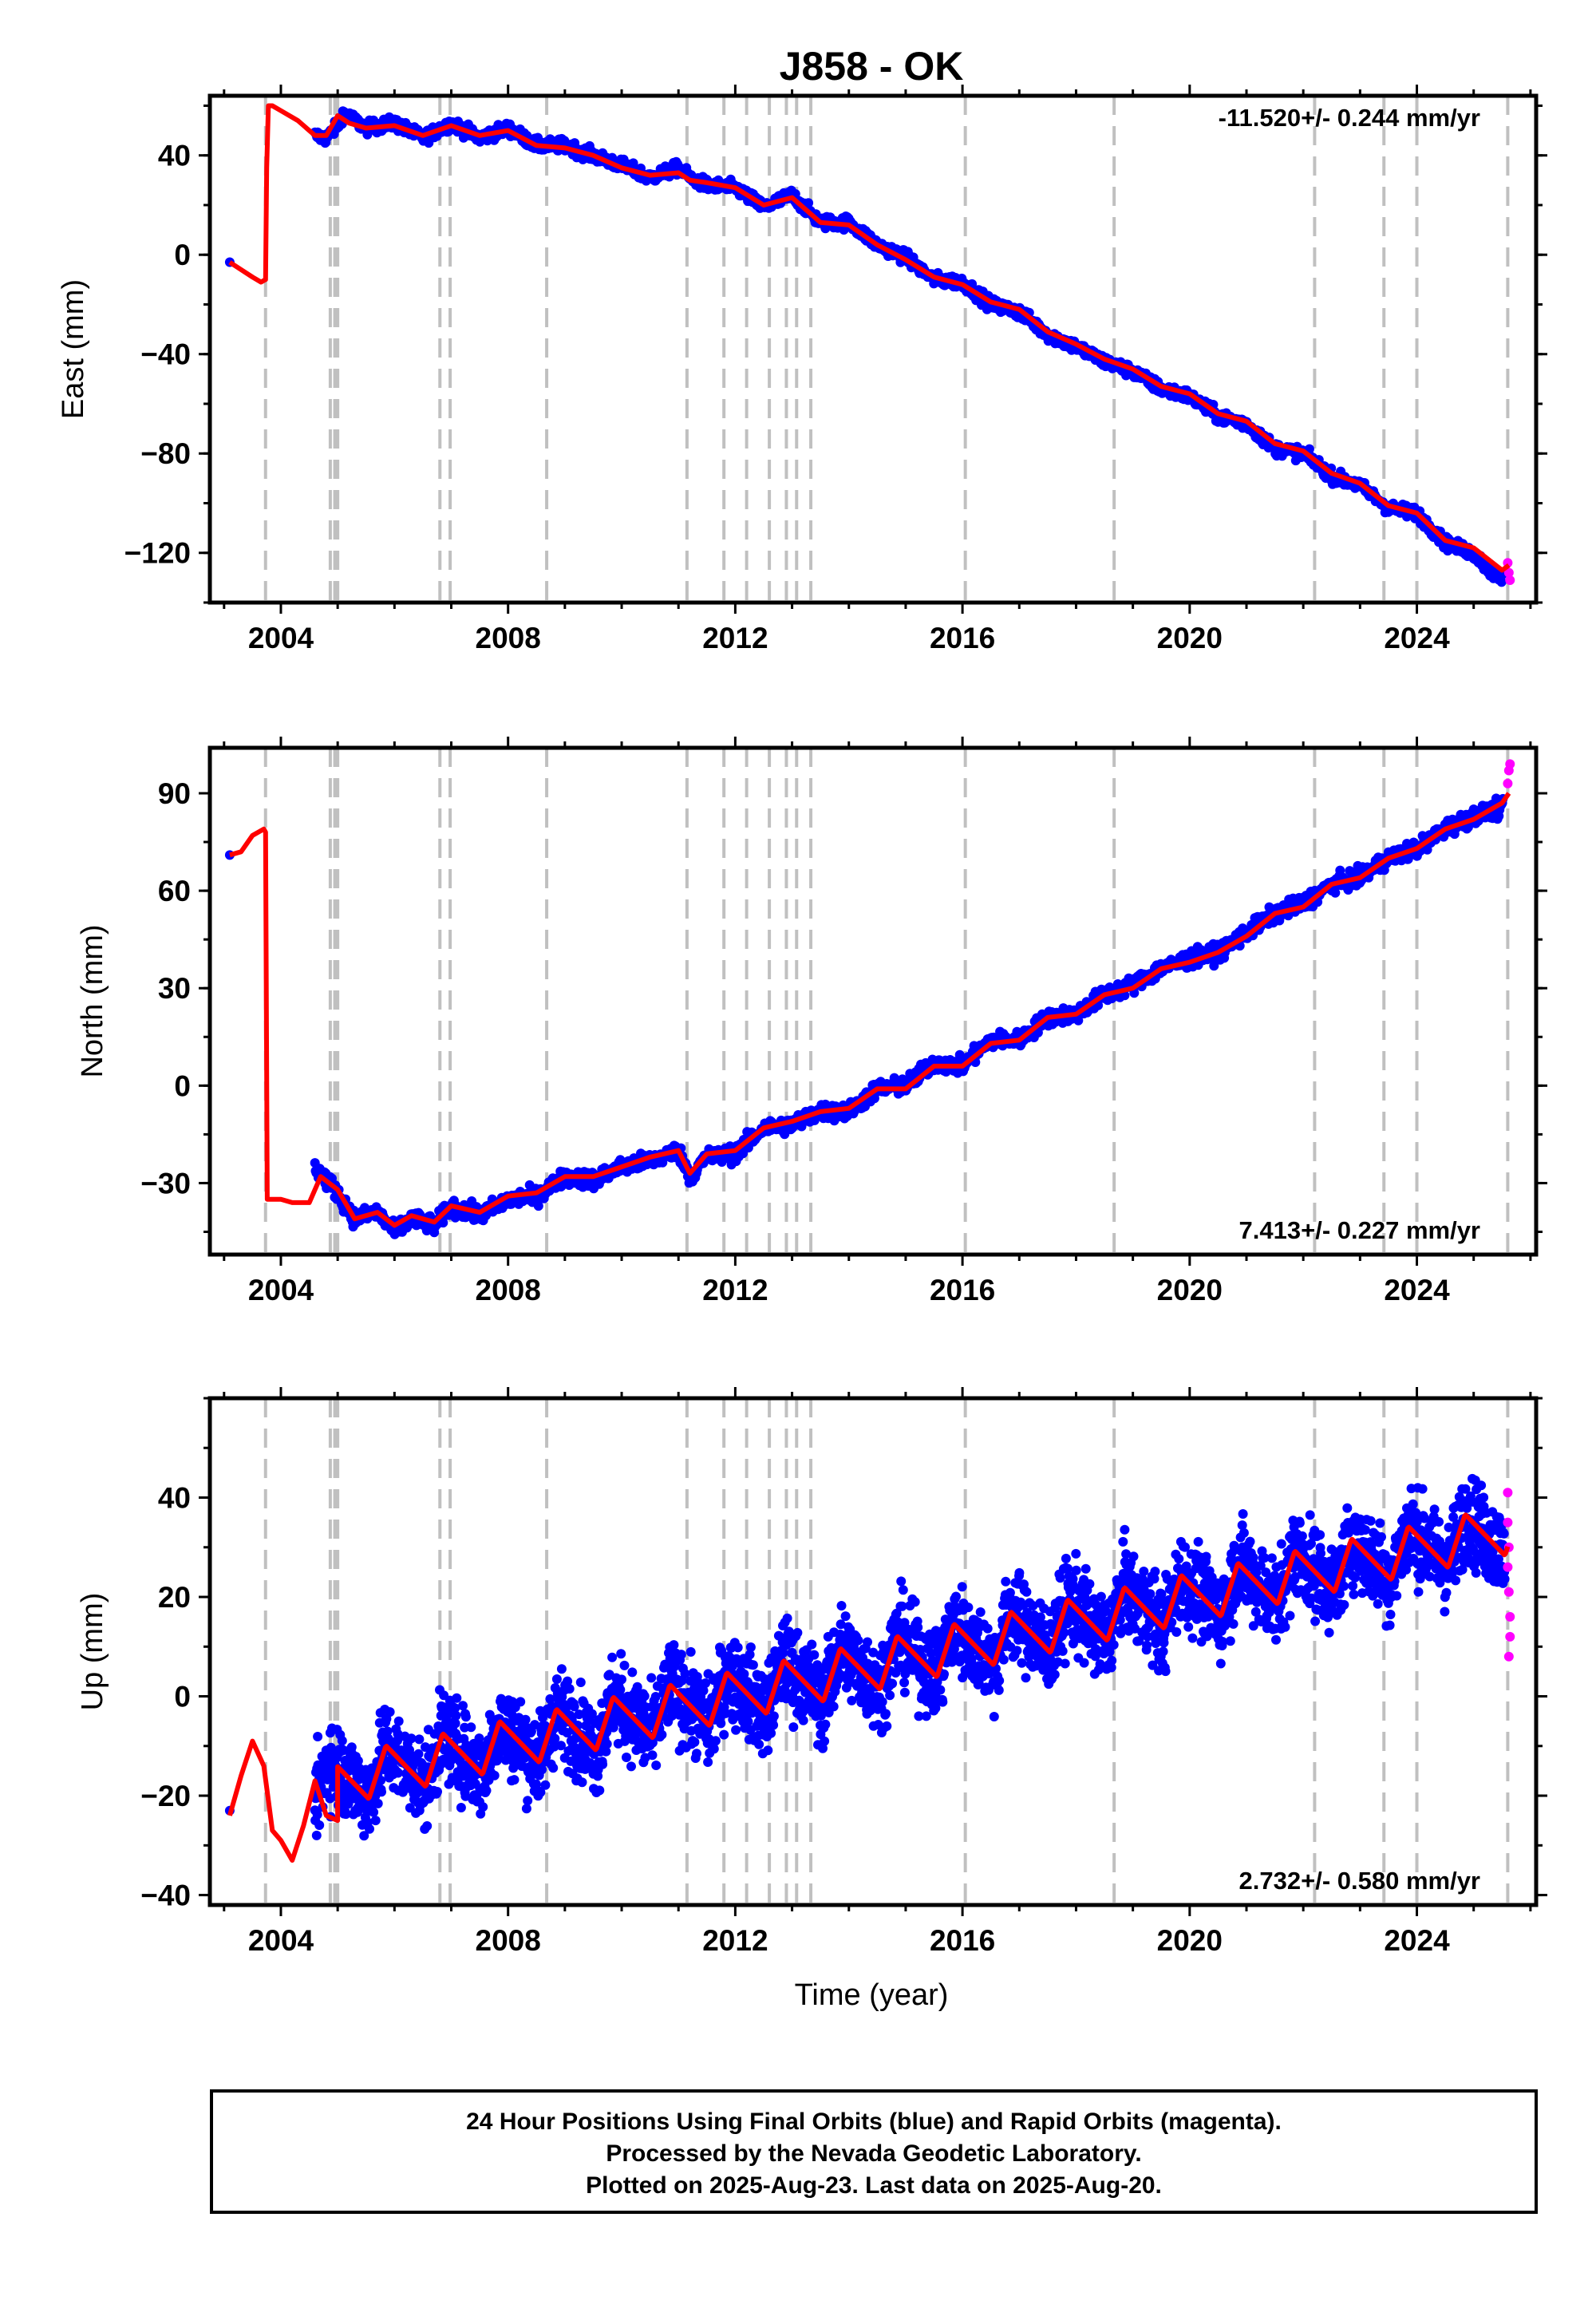  Describe the element at coordinates (174, 988) in the screenshot. I see `y-tick-label: 30` at that location.